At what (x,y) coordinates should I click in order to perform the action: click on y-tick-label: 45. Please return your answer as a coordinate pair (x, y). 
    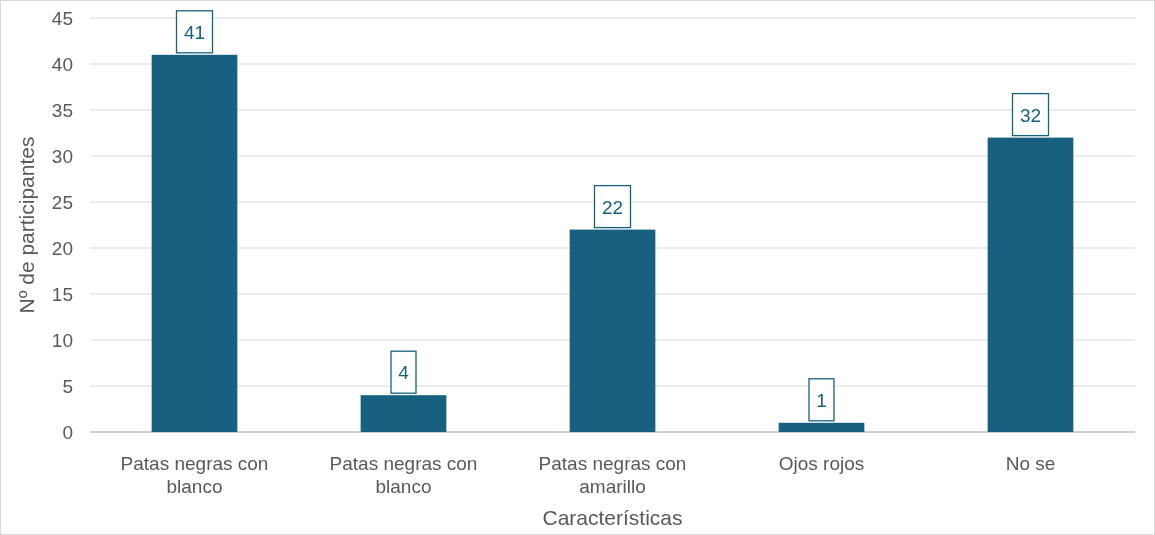
    Looking at the image, I should click on (62, 18).